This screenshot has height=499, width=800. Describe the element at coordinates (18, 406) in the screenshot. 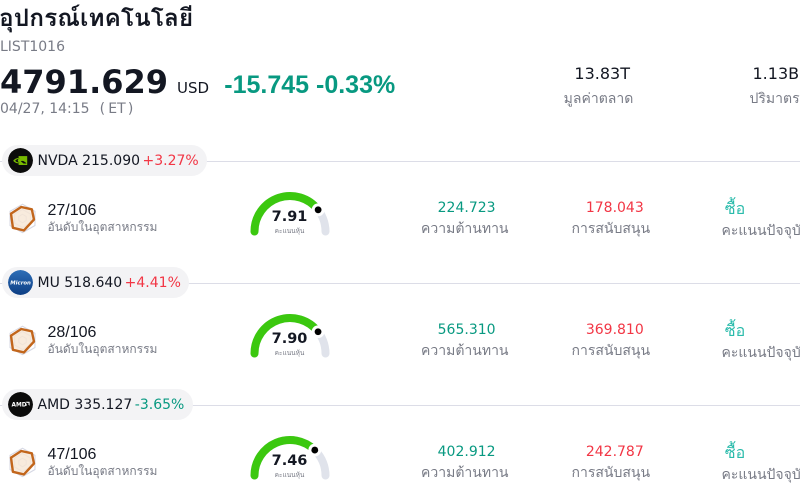

I see `svg-text: AMD` at that location.